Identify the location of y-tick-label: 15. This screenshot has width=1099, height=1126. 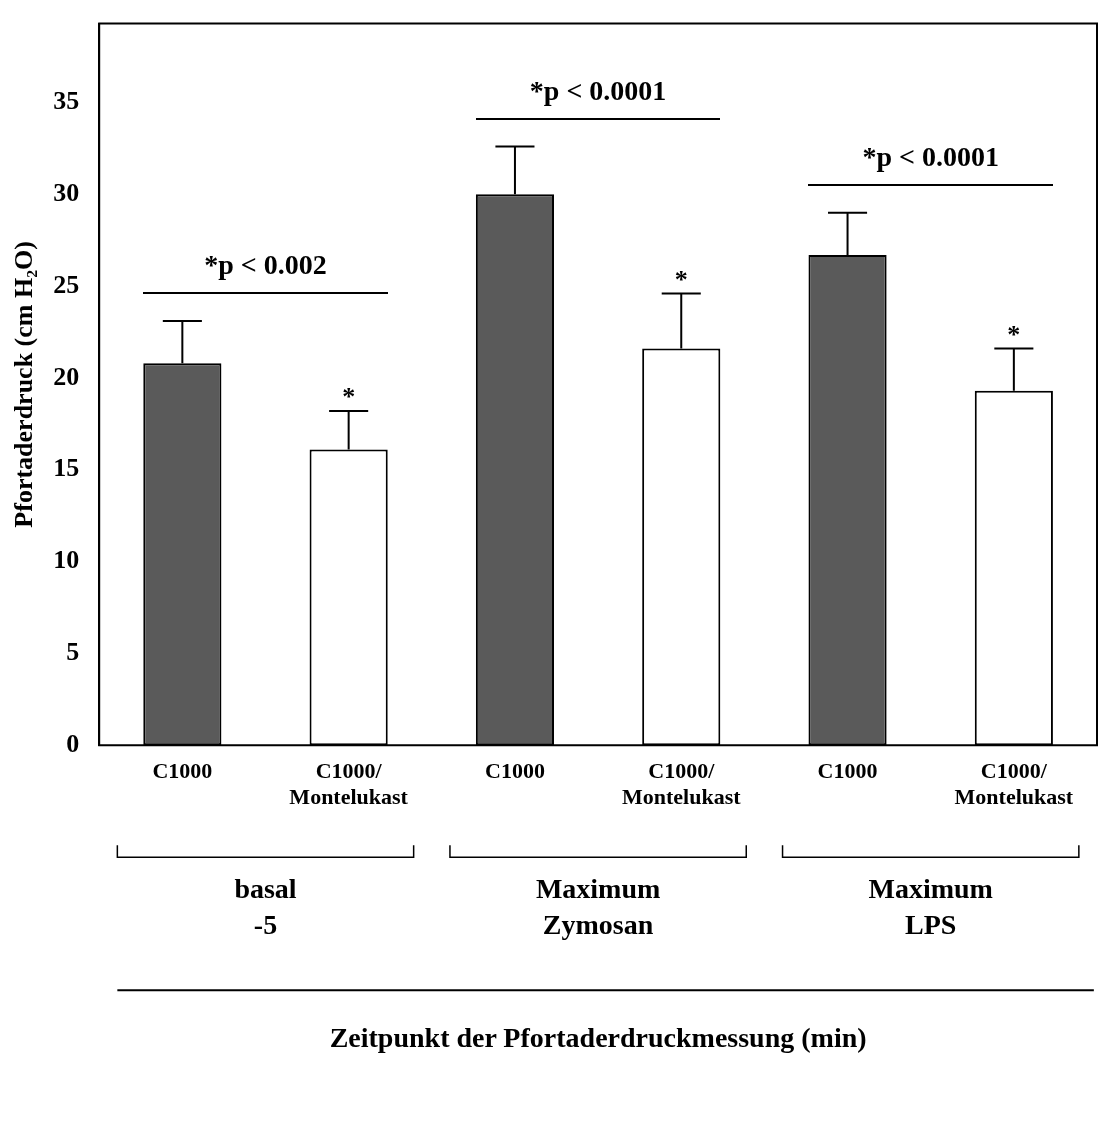
(66, 468).